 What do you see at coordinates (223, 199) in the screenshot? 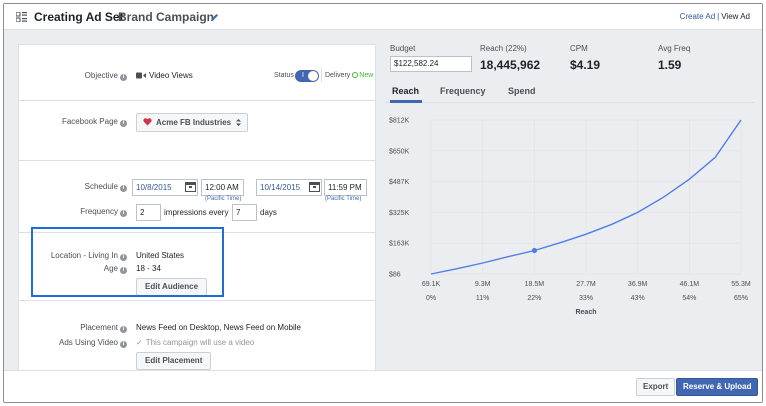
I see `start-timezone: (Pacific Time)` at bounding box center [223, 199].